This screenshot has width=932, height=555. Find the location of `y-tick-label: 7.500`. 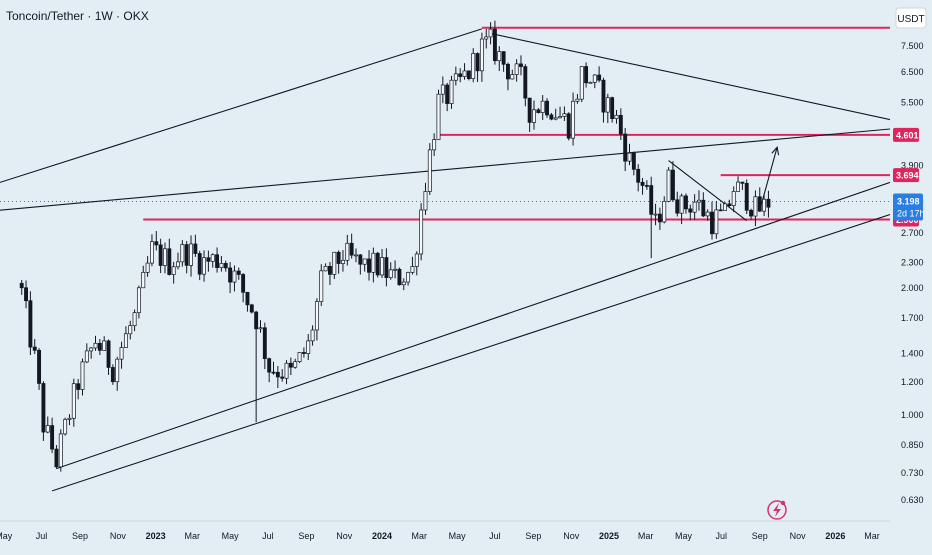

y-tick-label: 7.500 is located at coordinates (912, 46).